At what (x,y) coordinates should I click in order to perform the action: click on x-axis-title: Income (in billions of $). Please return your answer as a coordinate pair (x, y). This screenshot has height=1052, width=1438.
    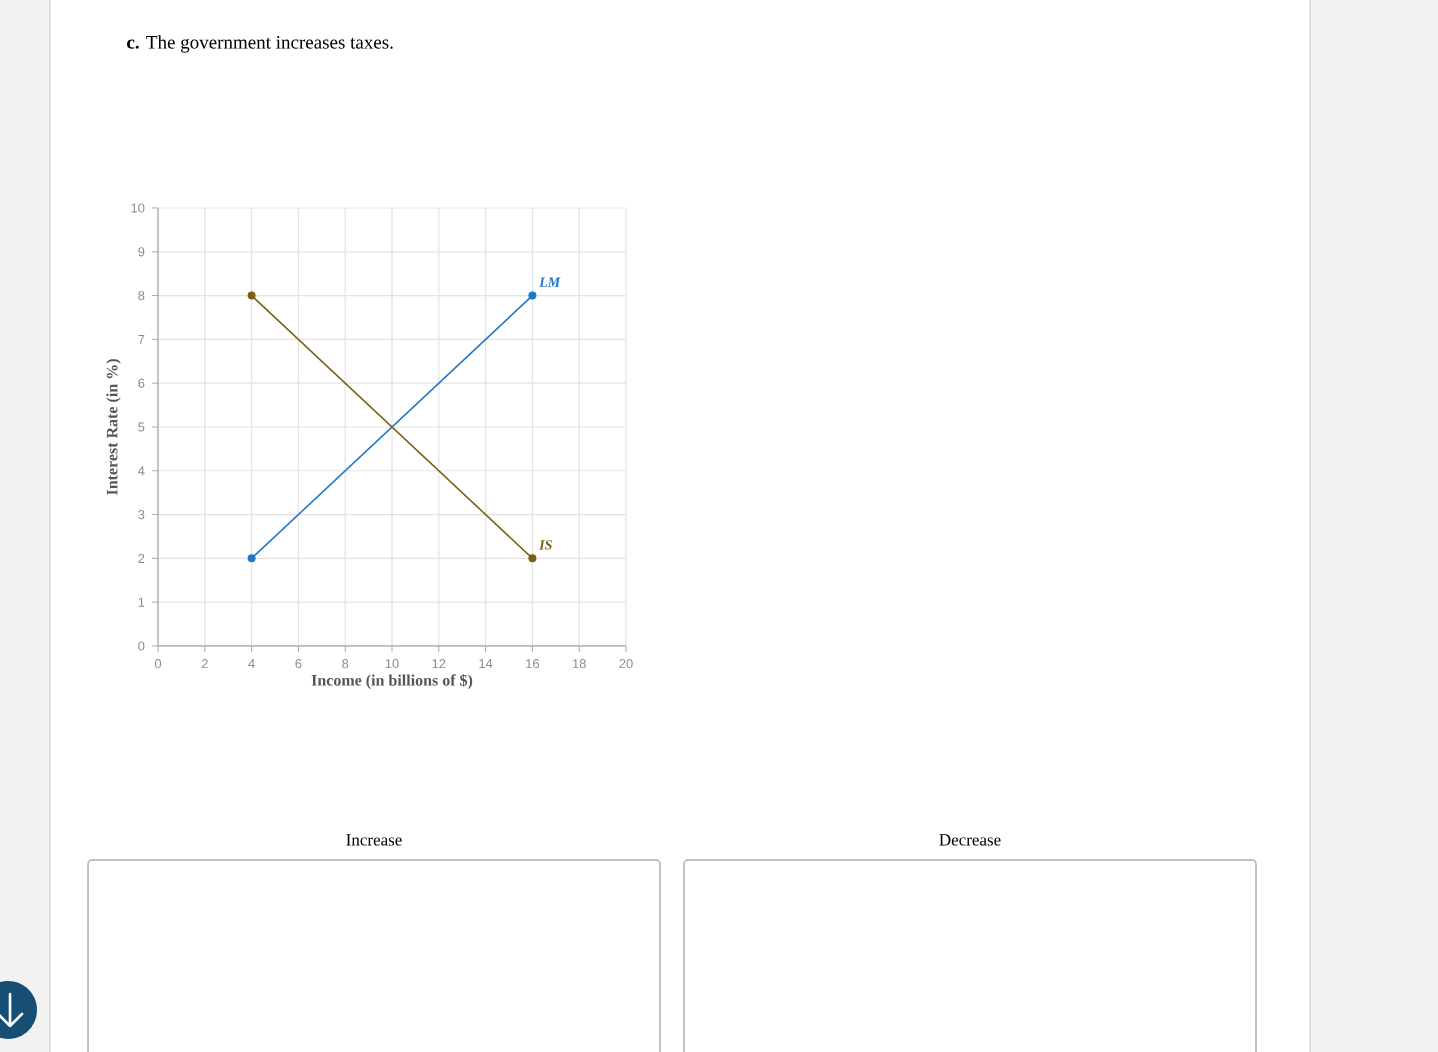
    Looking at the image, I should click on (392, 681).